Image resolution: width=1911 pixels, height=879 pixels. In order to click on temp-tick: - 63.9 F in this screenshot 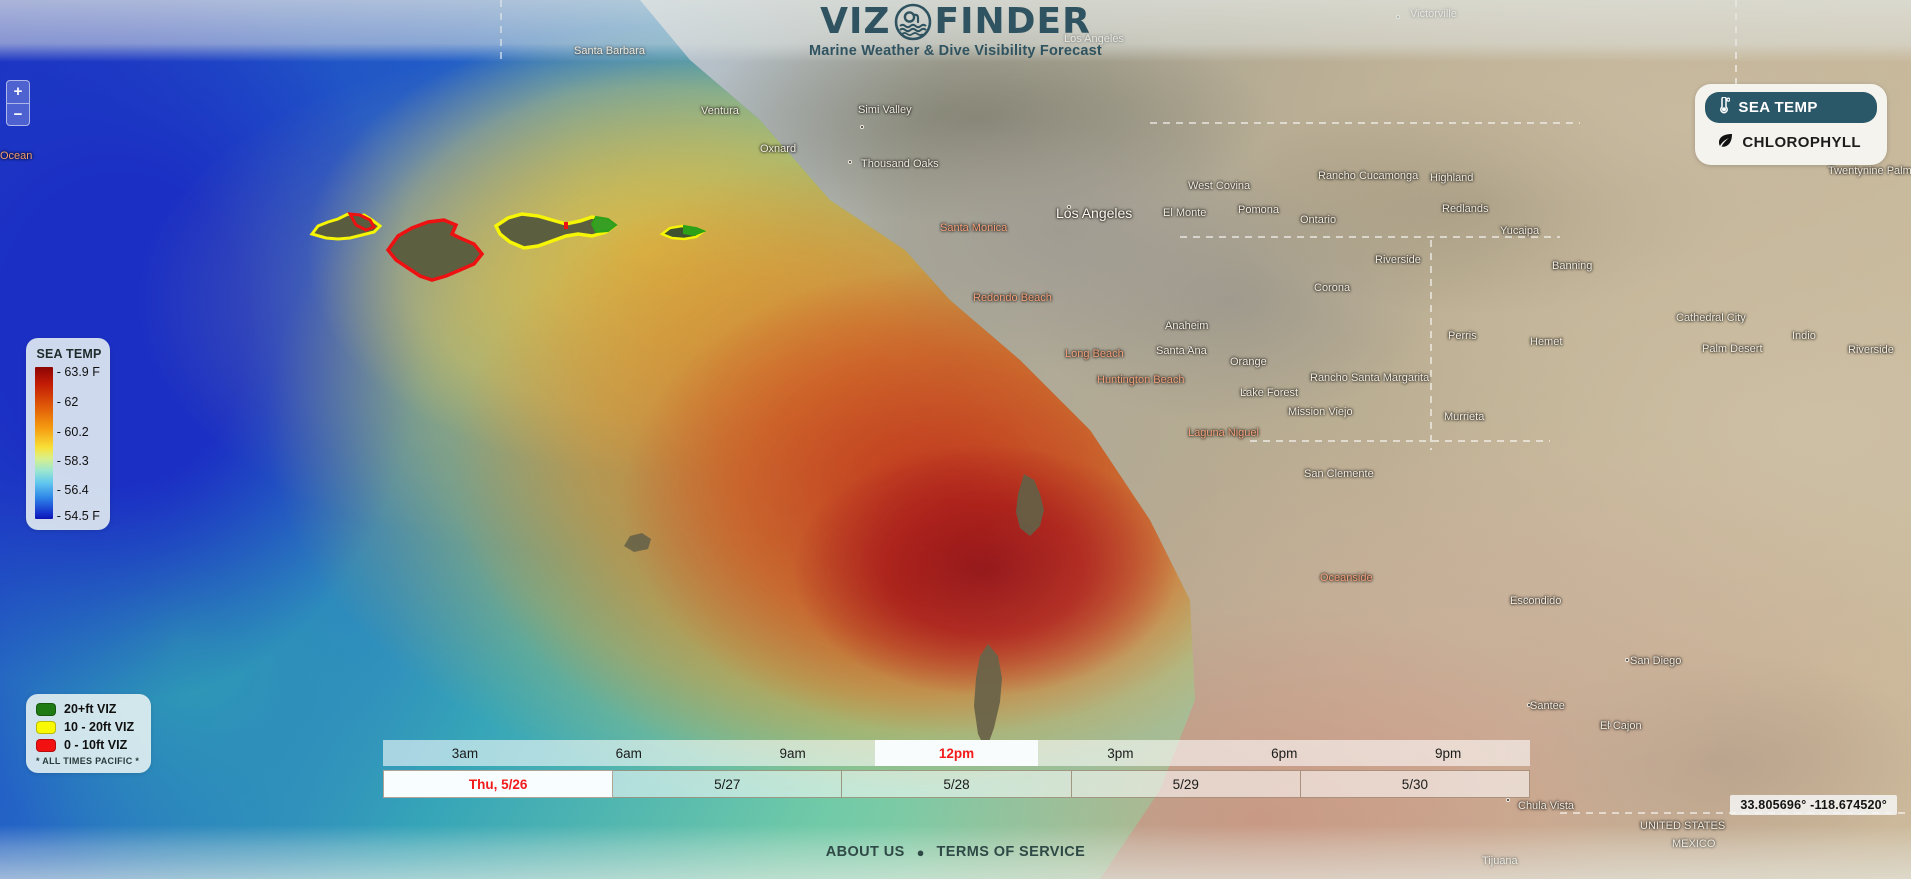, I will do `click(78, 371)`.